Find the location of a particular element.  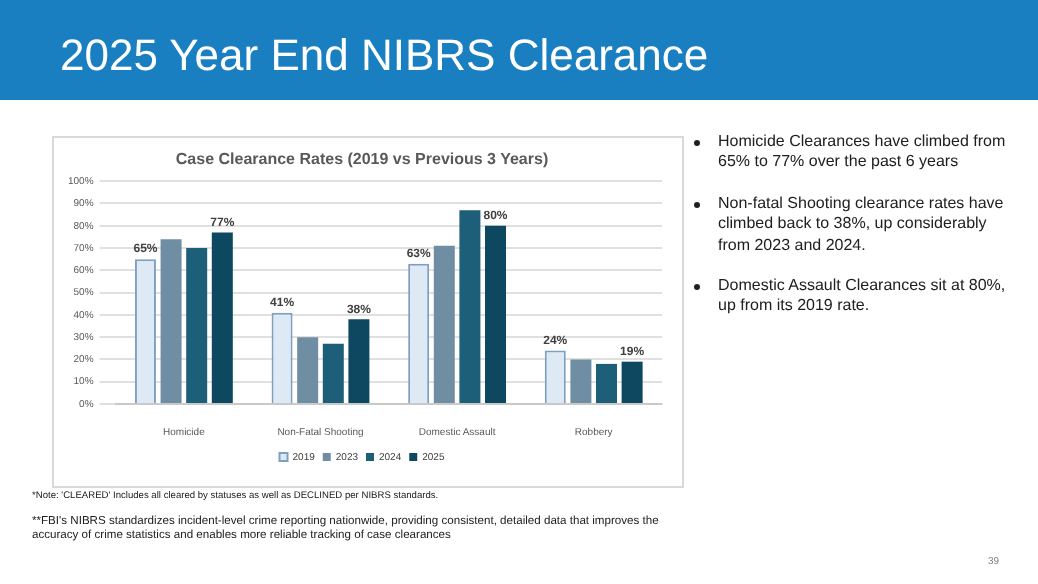

text: Non-fatal Shooting clearance rates have climbed back to 38%, up considerably from 2023 and 2024. is located at coordinates (862, 224).